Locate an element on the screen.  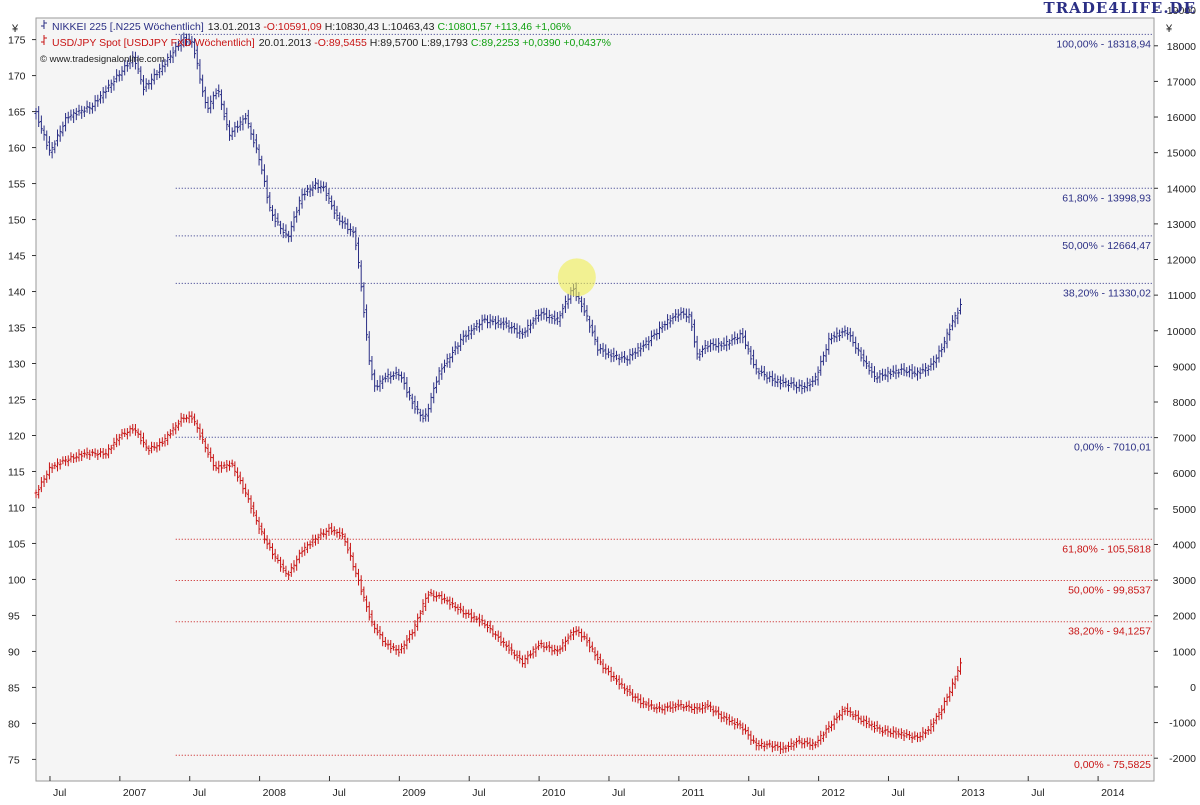
highlight-marker is located at coordinates (576, 277).